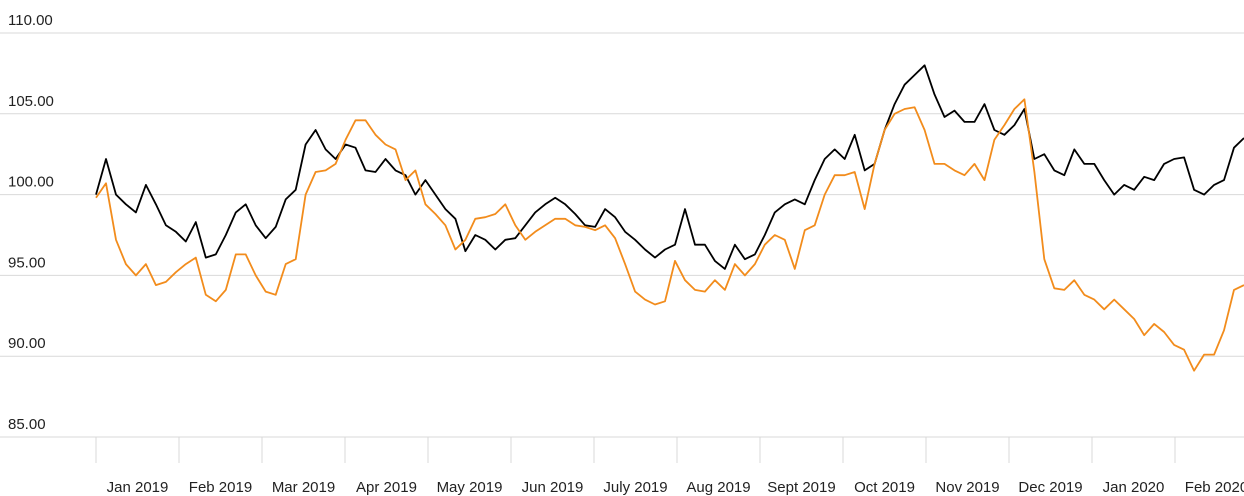 This screenshot has height=496, width=1244. Describe the element at coordinates (553, 487) in the screenshot. I see `x-tick-label: Jun 2019` at that location.